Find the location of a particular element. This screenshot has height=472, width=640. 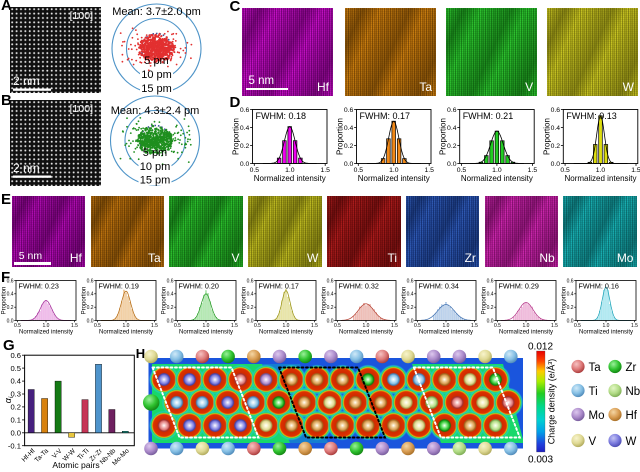

svg-text: αi is located at coordinates (9, 399).